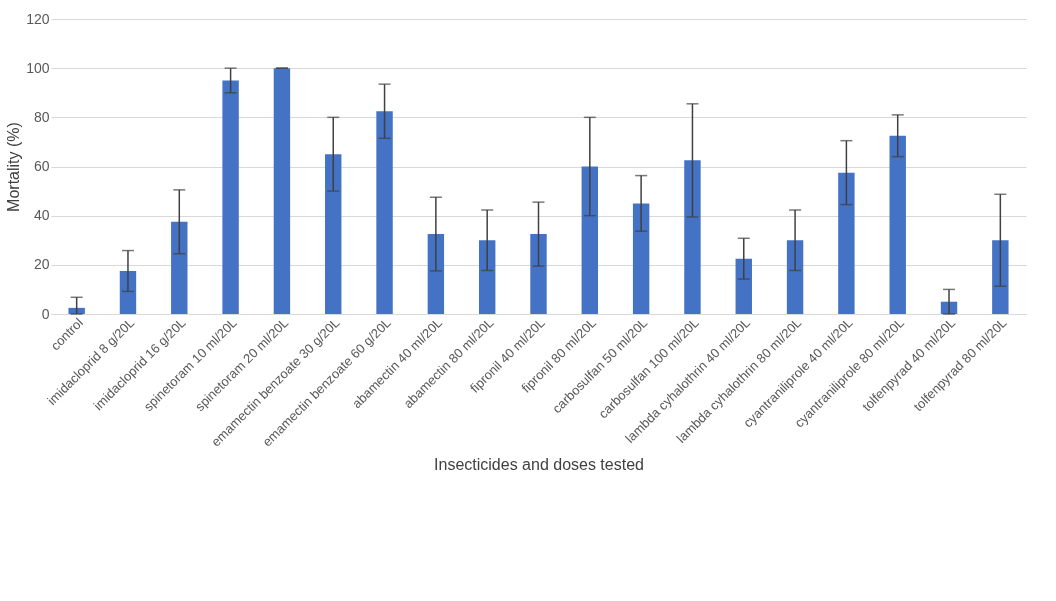  I want to click on y-tick-label: 20, so click(41, 264).